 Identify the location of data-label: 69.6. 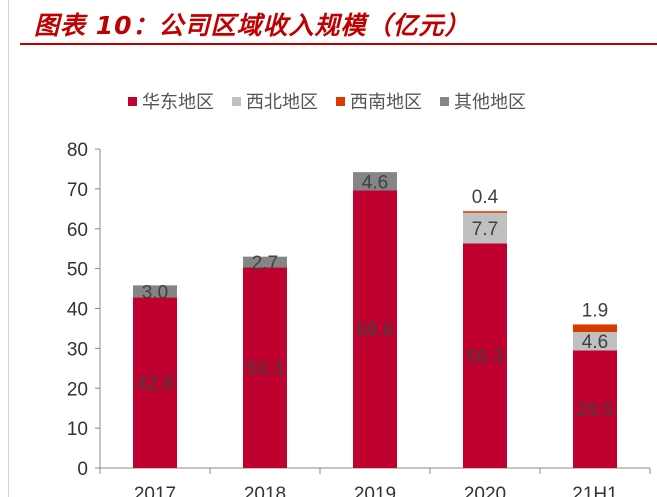
(375, 330).